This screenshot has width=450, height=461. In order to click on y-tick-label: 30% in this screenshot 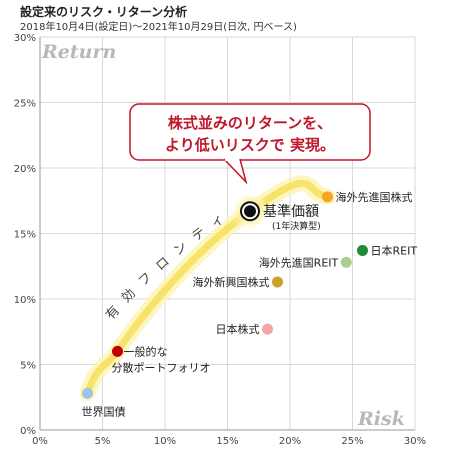, I will do `click(25, 38)`.